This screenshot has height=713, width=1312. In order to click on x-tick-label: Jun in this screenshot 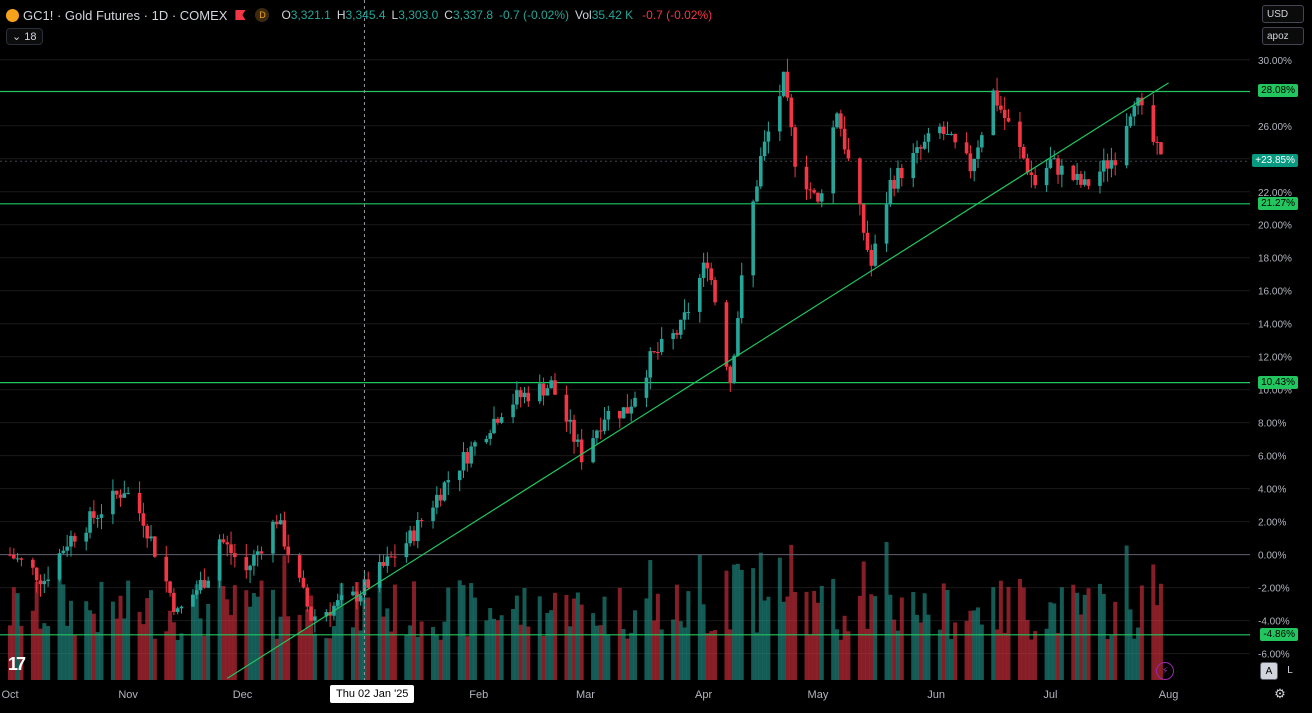, I will do `click(936, 695)`.